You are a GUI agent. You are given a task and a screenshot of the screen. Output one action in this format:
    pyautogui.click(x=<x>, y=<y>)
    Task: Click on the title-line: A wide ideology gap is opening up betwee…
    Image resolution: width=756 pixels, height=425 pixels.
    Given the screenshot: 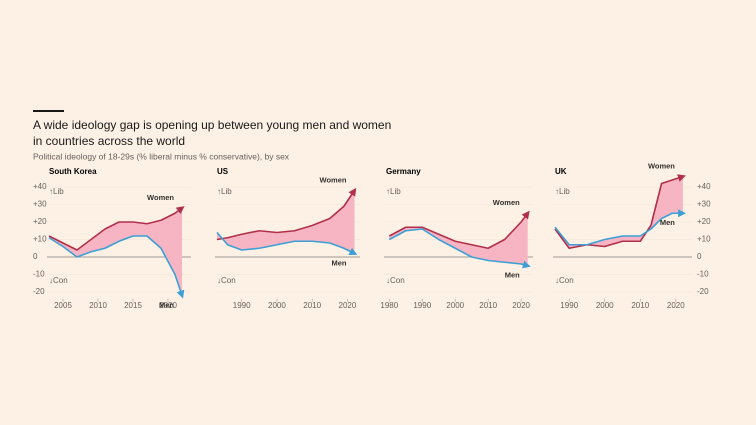 What is the action you would take?
    pyautogui.click(x=212, y=125)
    